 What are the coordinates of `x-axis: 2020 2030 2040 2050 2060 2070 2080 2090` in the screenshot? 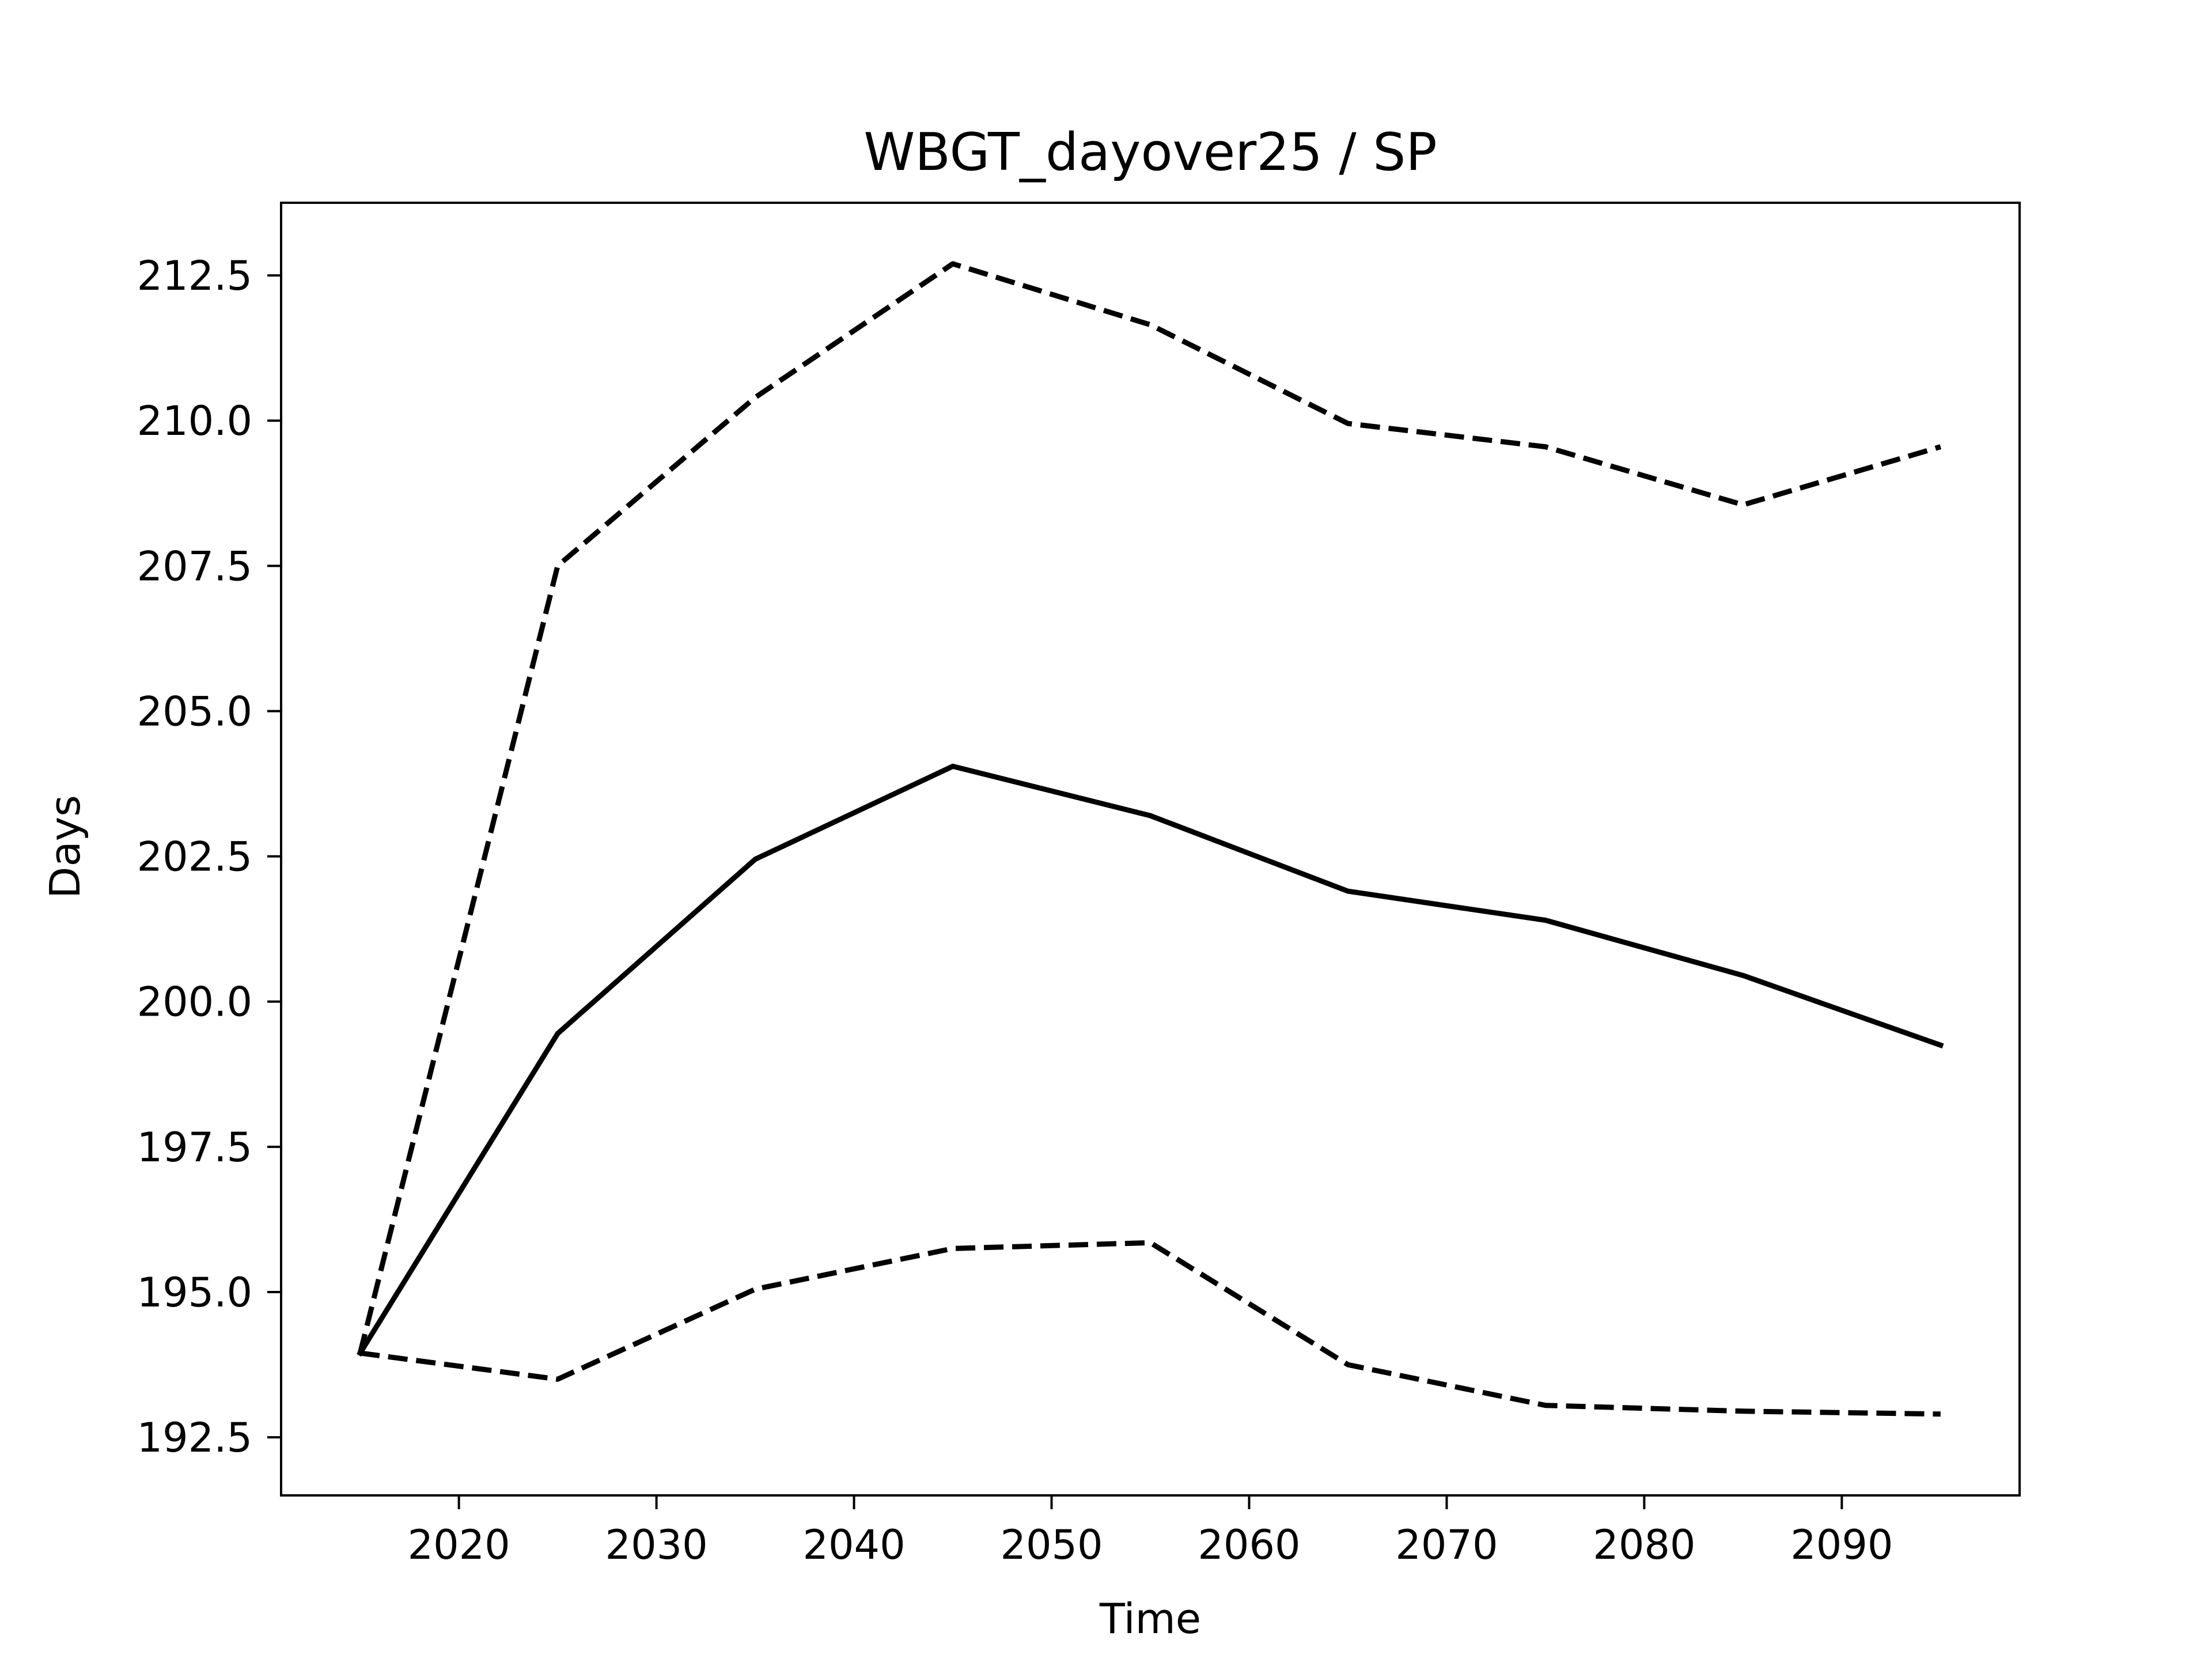 It's located at (1150, 1532).